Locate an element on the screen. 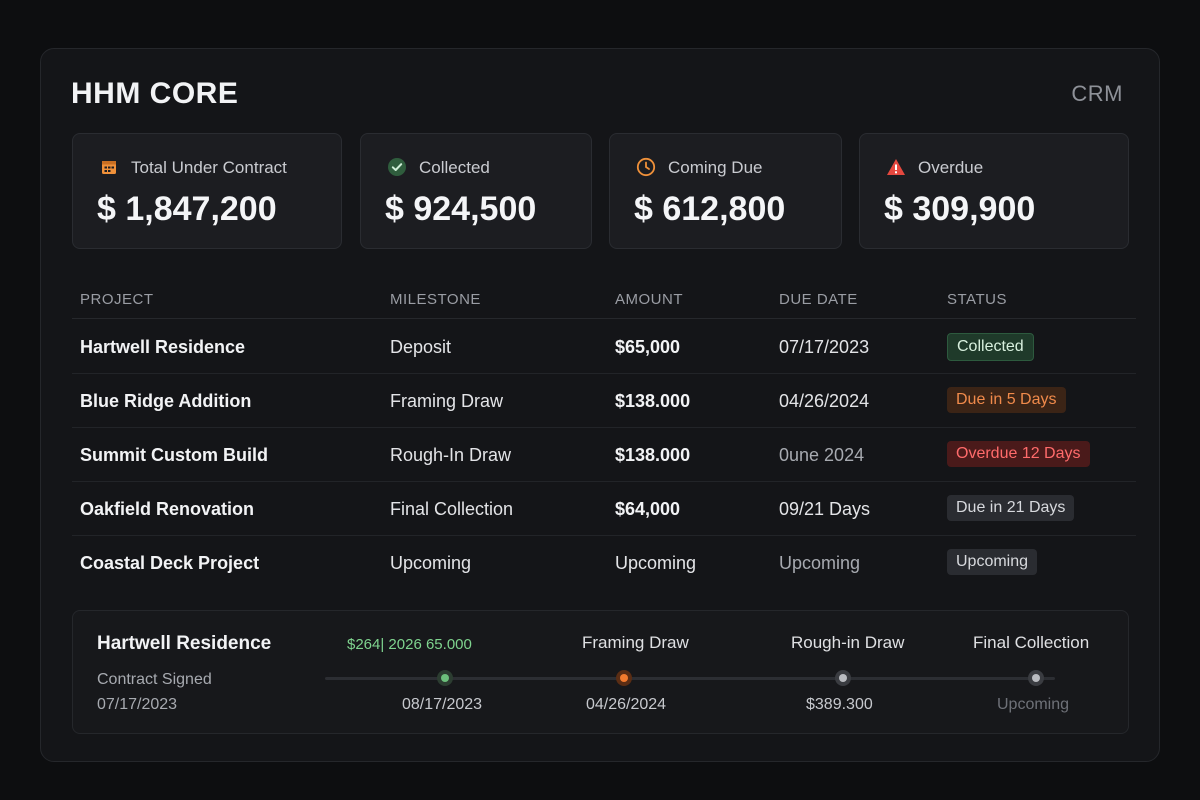  cell-due-date: 0une 2024 is located at coordinates (822, 455).